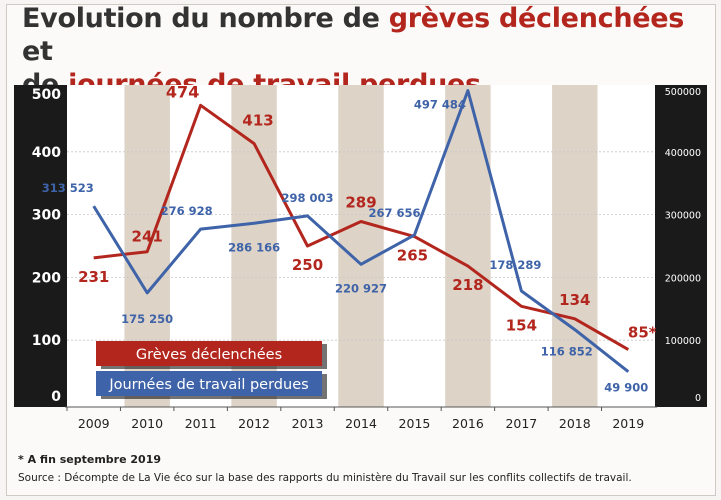 The width and height of the screenshot is (721, 500). What do you see at coordinates (201, 423) in the screenshot?
I see `x-tick-label: 2011` at bounding box center [201, 423].